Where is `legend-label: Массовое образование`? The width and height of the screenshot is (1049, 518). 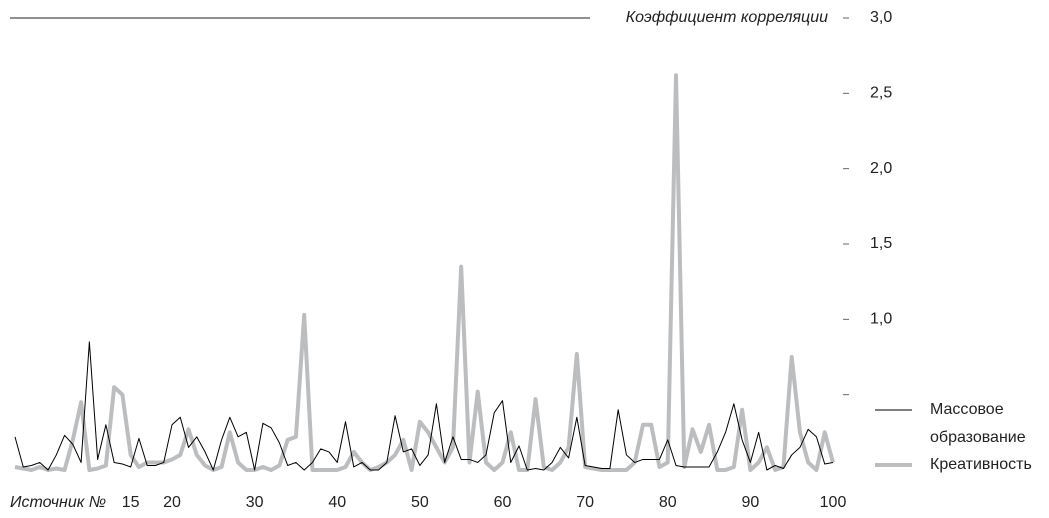
legend-label: Массовое образование is located at coordinates (978, 423).